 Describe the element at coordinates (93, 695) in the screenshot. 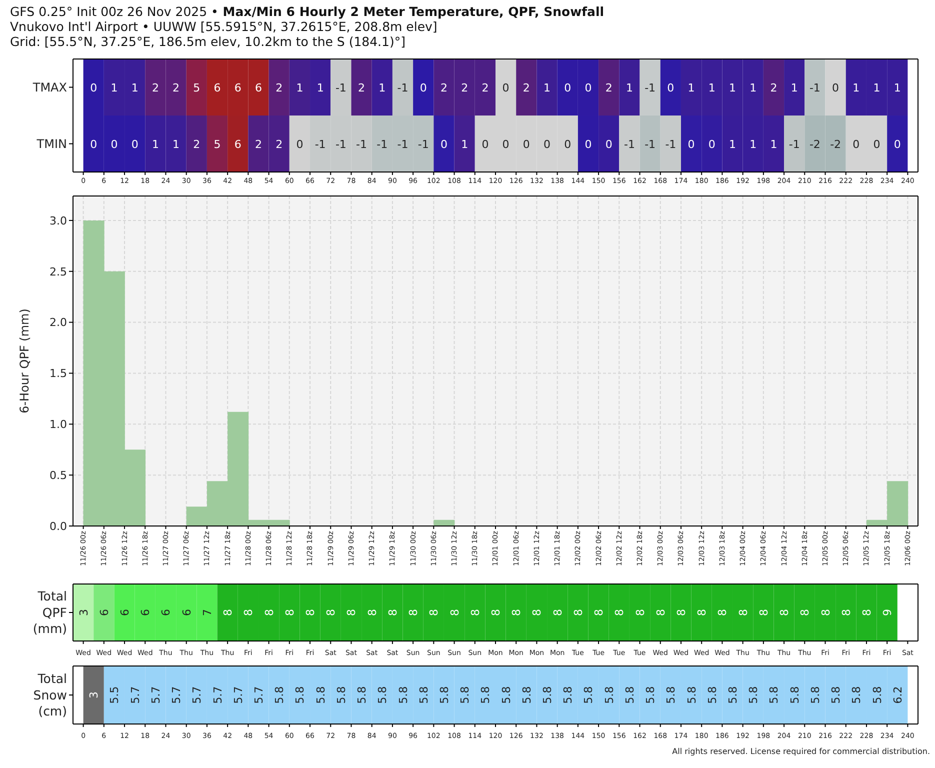

I see `data-label: 3` at that location.